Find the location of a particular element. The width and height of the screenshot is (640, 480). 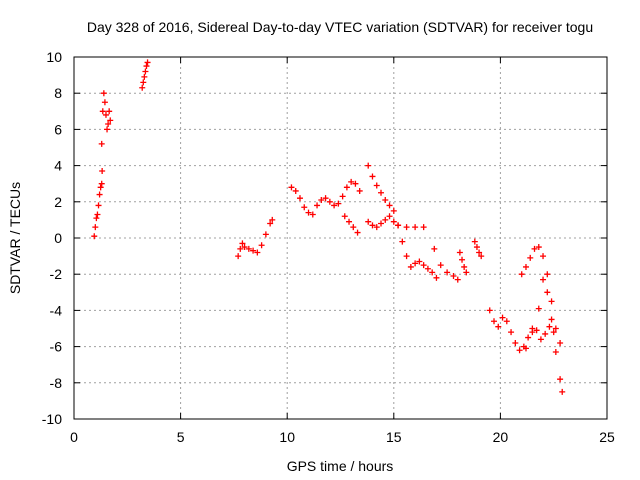

y-tick-label: -10 is located at coordinates (52, 419).